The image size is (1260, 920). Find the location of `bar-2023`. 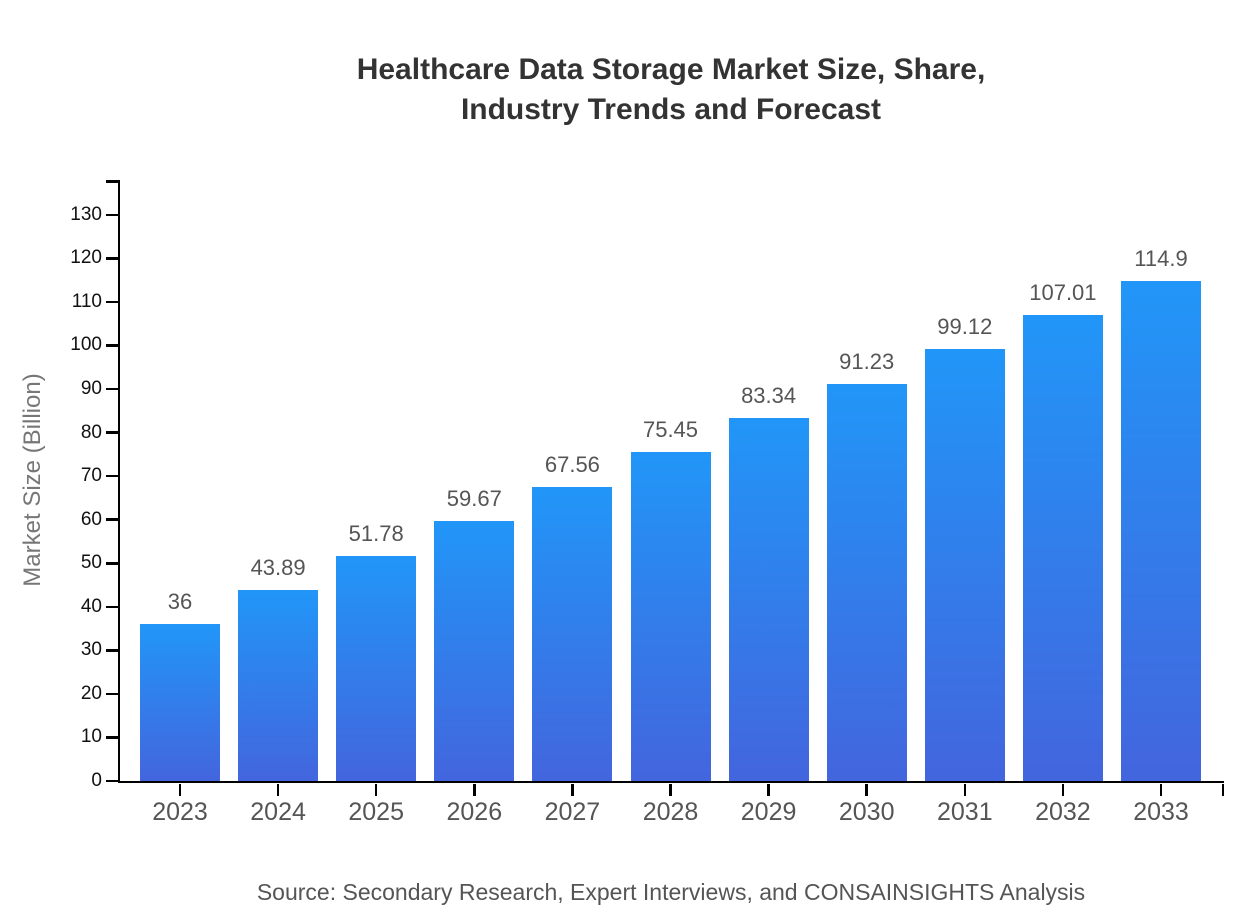

bar-2023 is located at coordinates (180, 702).